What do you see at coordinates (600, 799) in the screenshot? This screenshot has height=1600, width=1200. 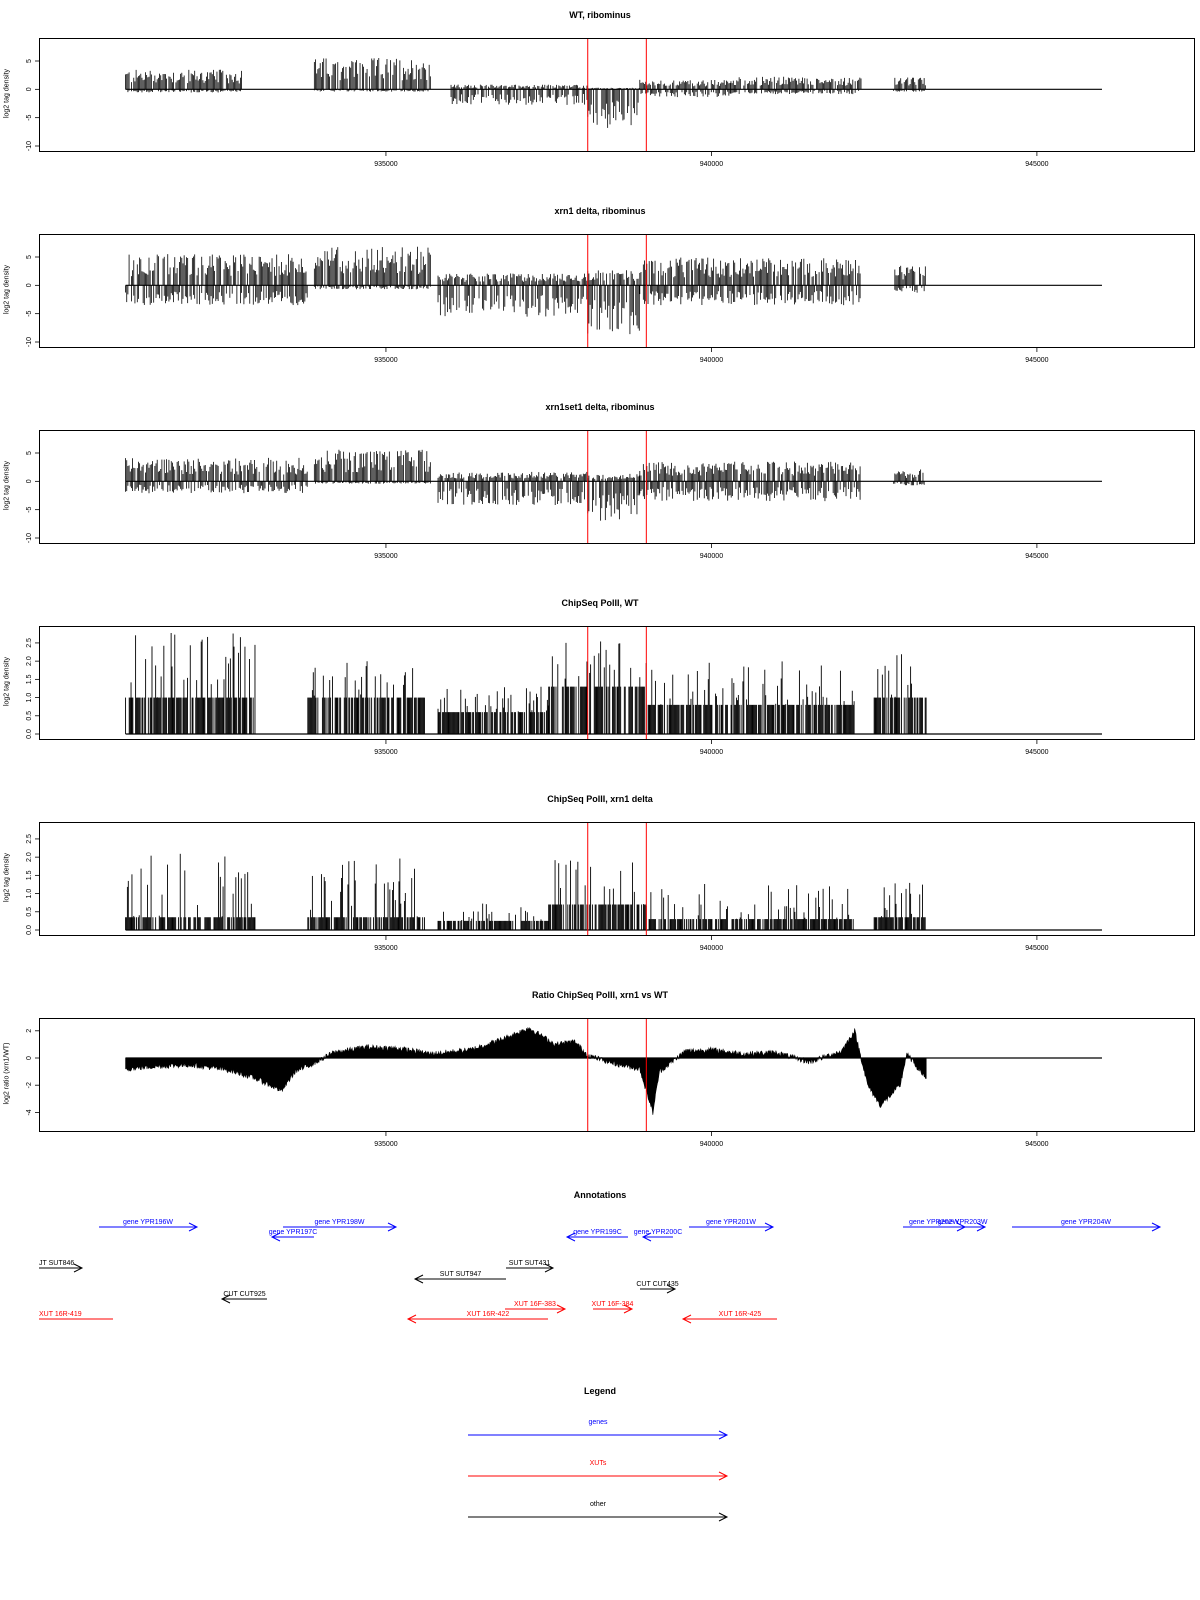 I see `panel-title: ChipSeq PolII, xrn1 delta` at bounding box center [600, 799].